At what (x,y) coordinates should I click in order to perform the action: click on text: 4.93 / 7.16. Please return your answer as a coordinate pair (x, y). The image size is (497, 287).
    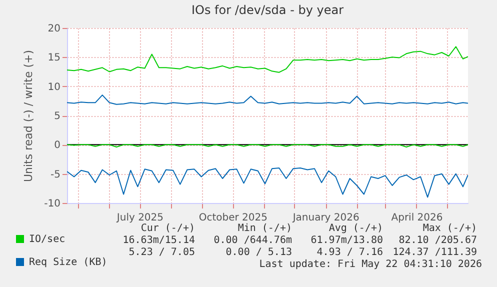
    Looking at the image, I should click on (349, 252).